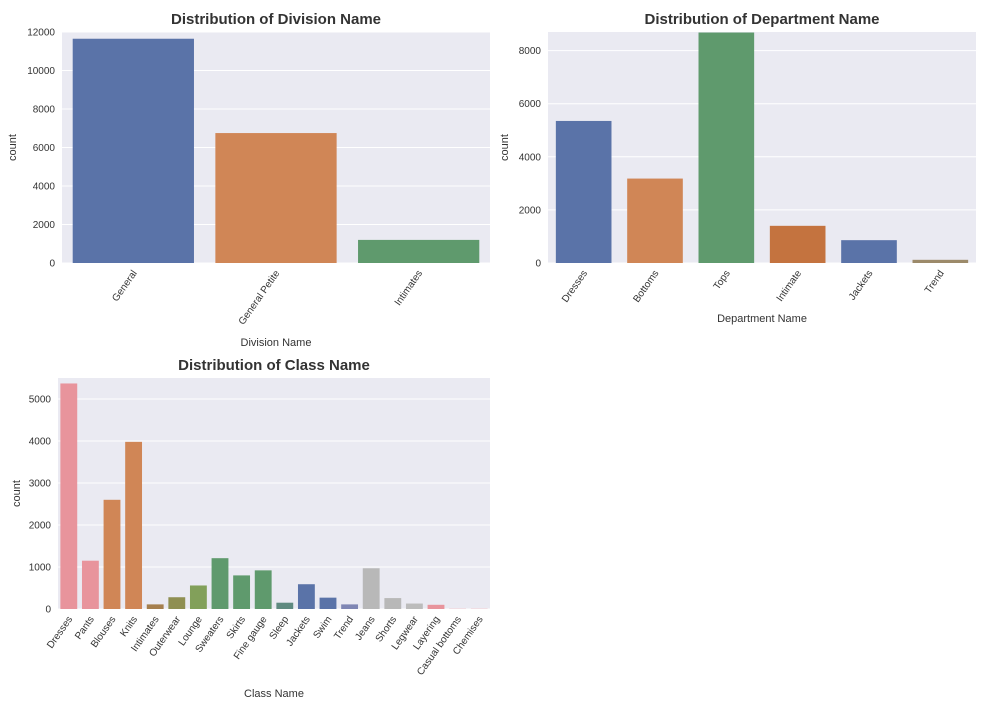 This screenshot has height=711, width=986. I want to click on chart-title: Distribution of Division Name, so click(276, 19).